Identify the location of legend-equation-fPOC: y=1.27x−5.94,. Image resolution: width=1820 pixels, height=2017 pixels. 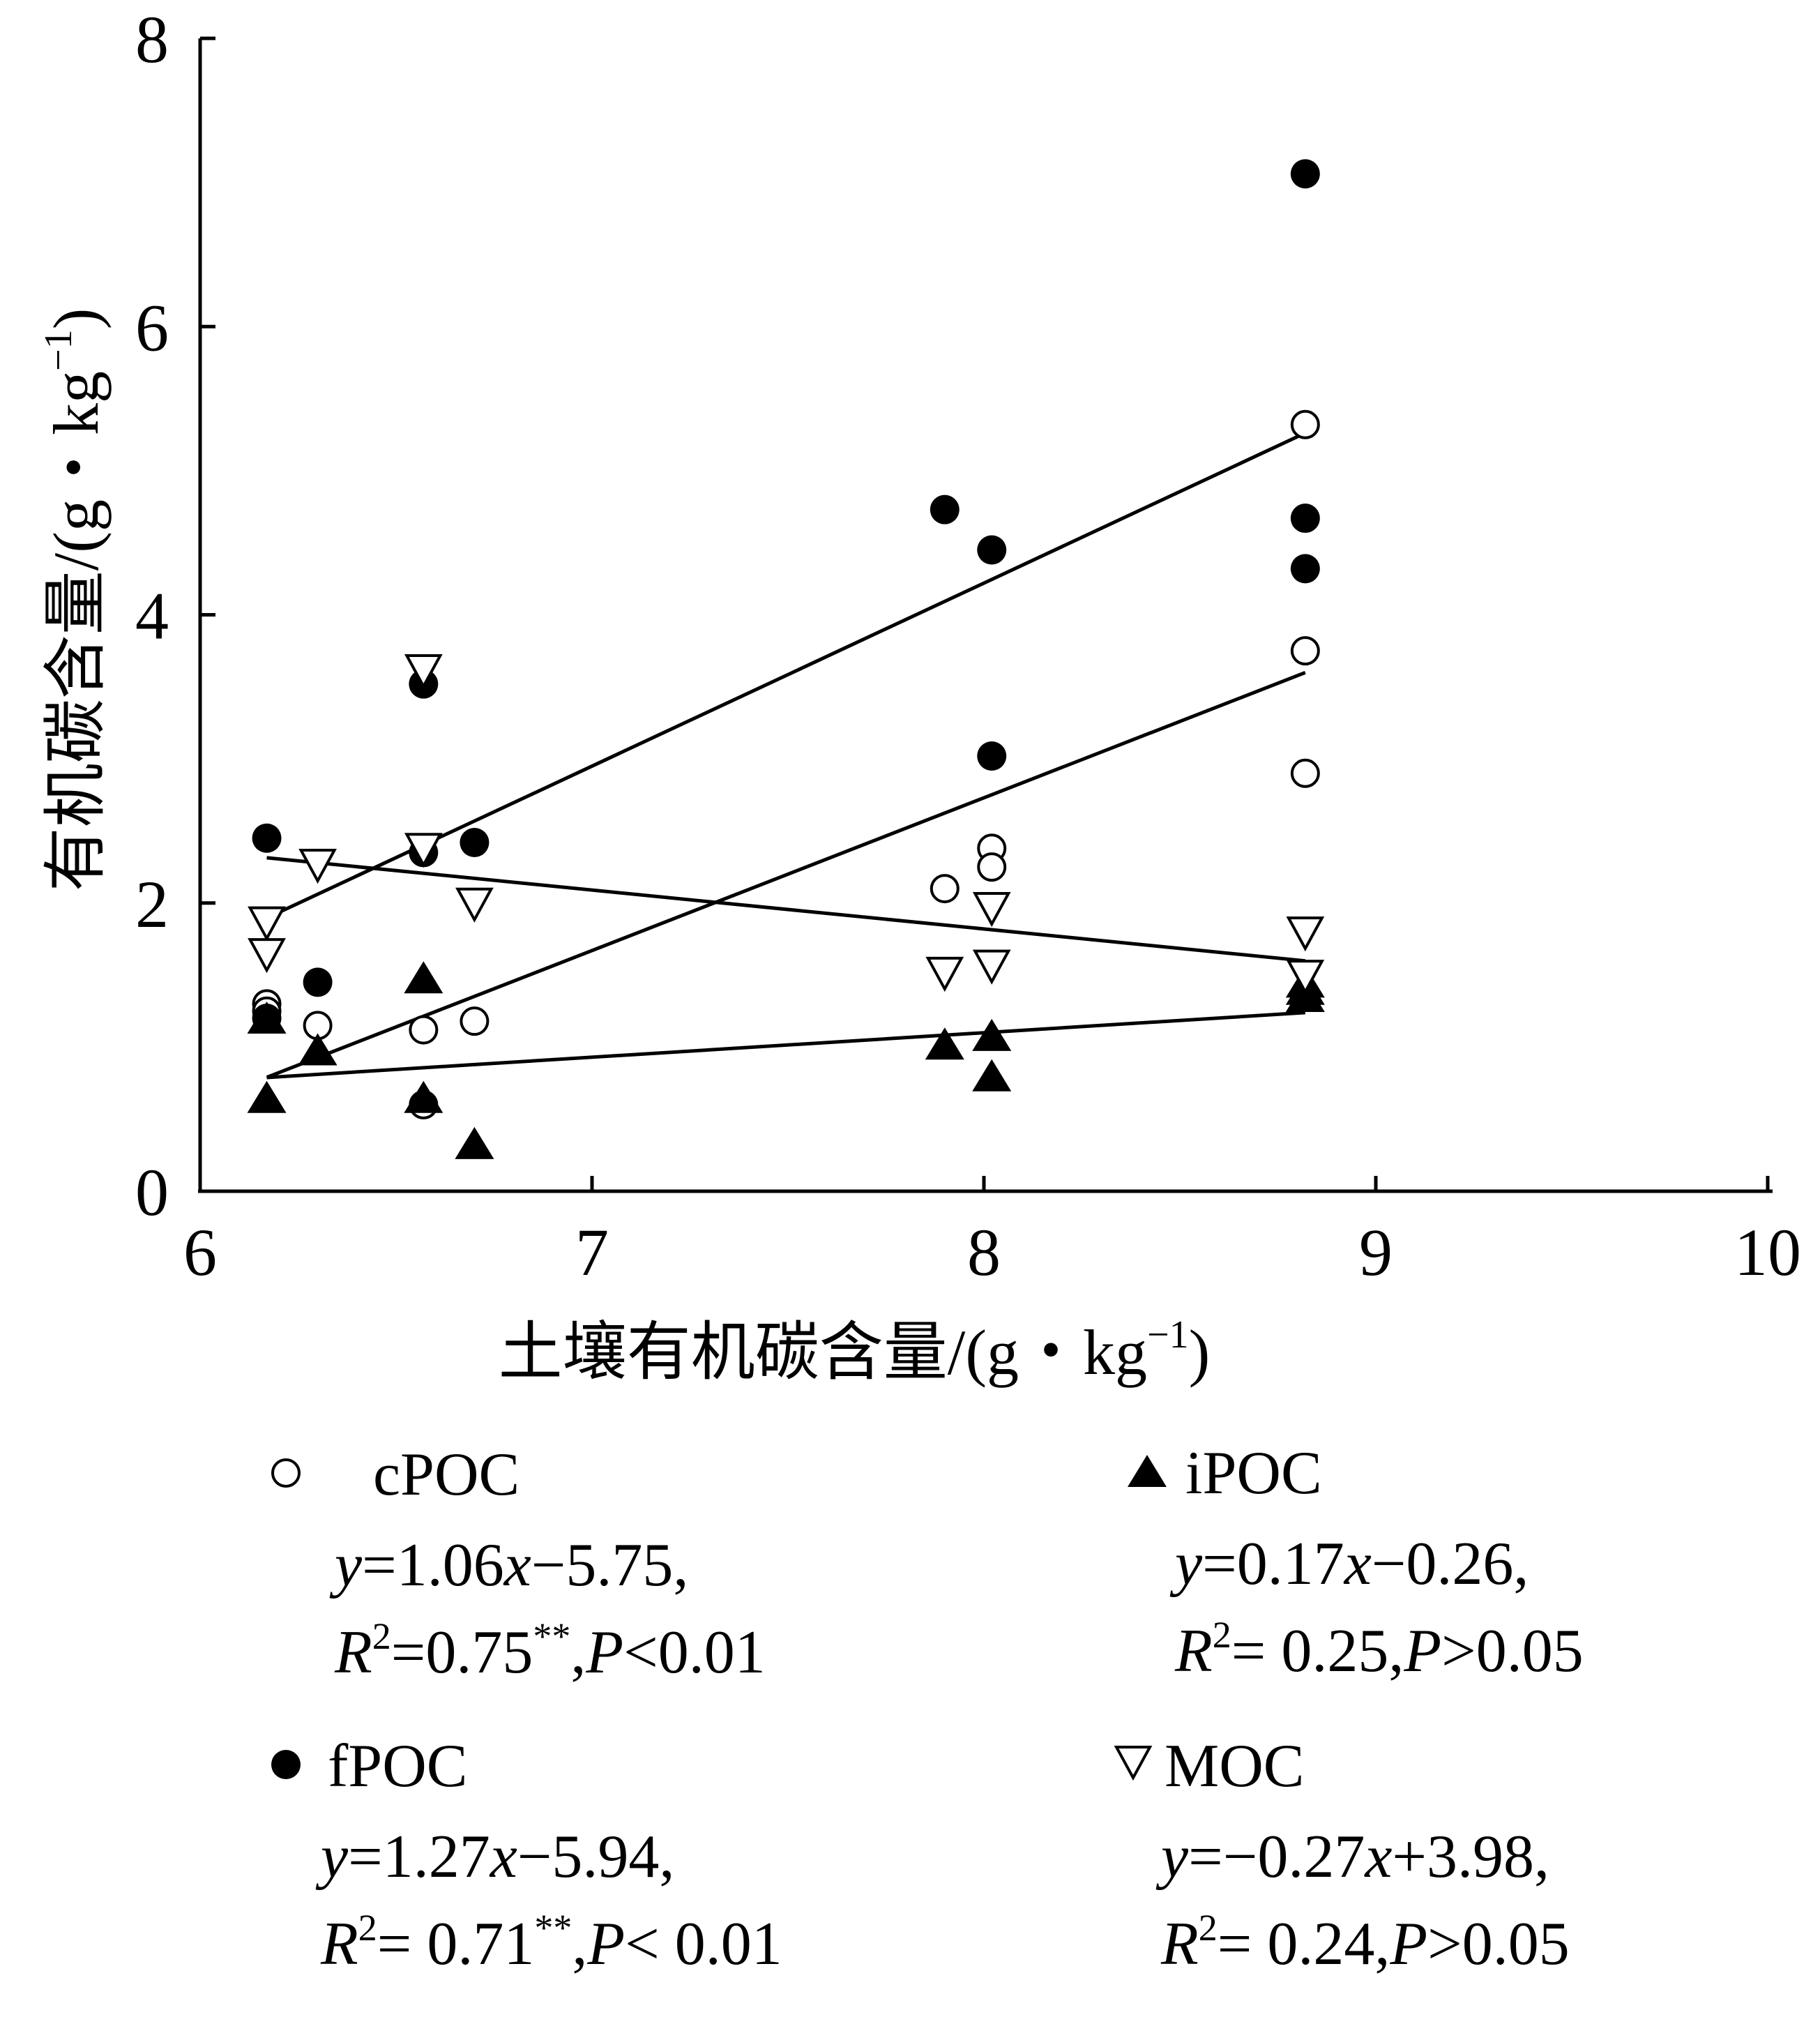
(495, 1857).